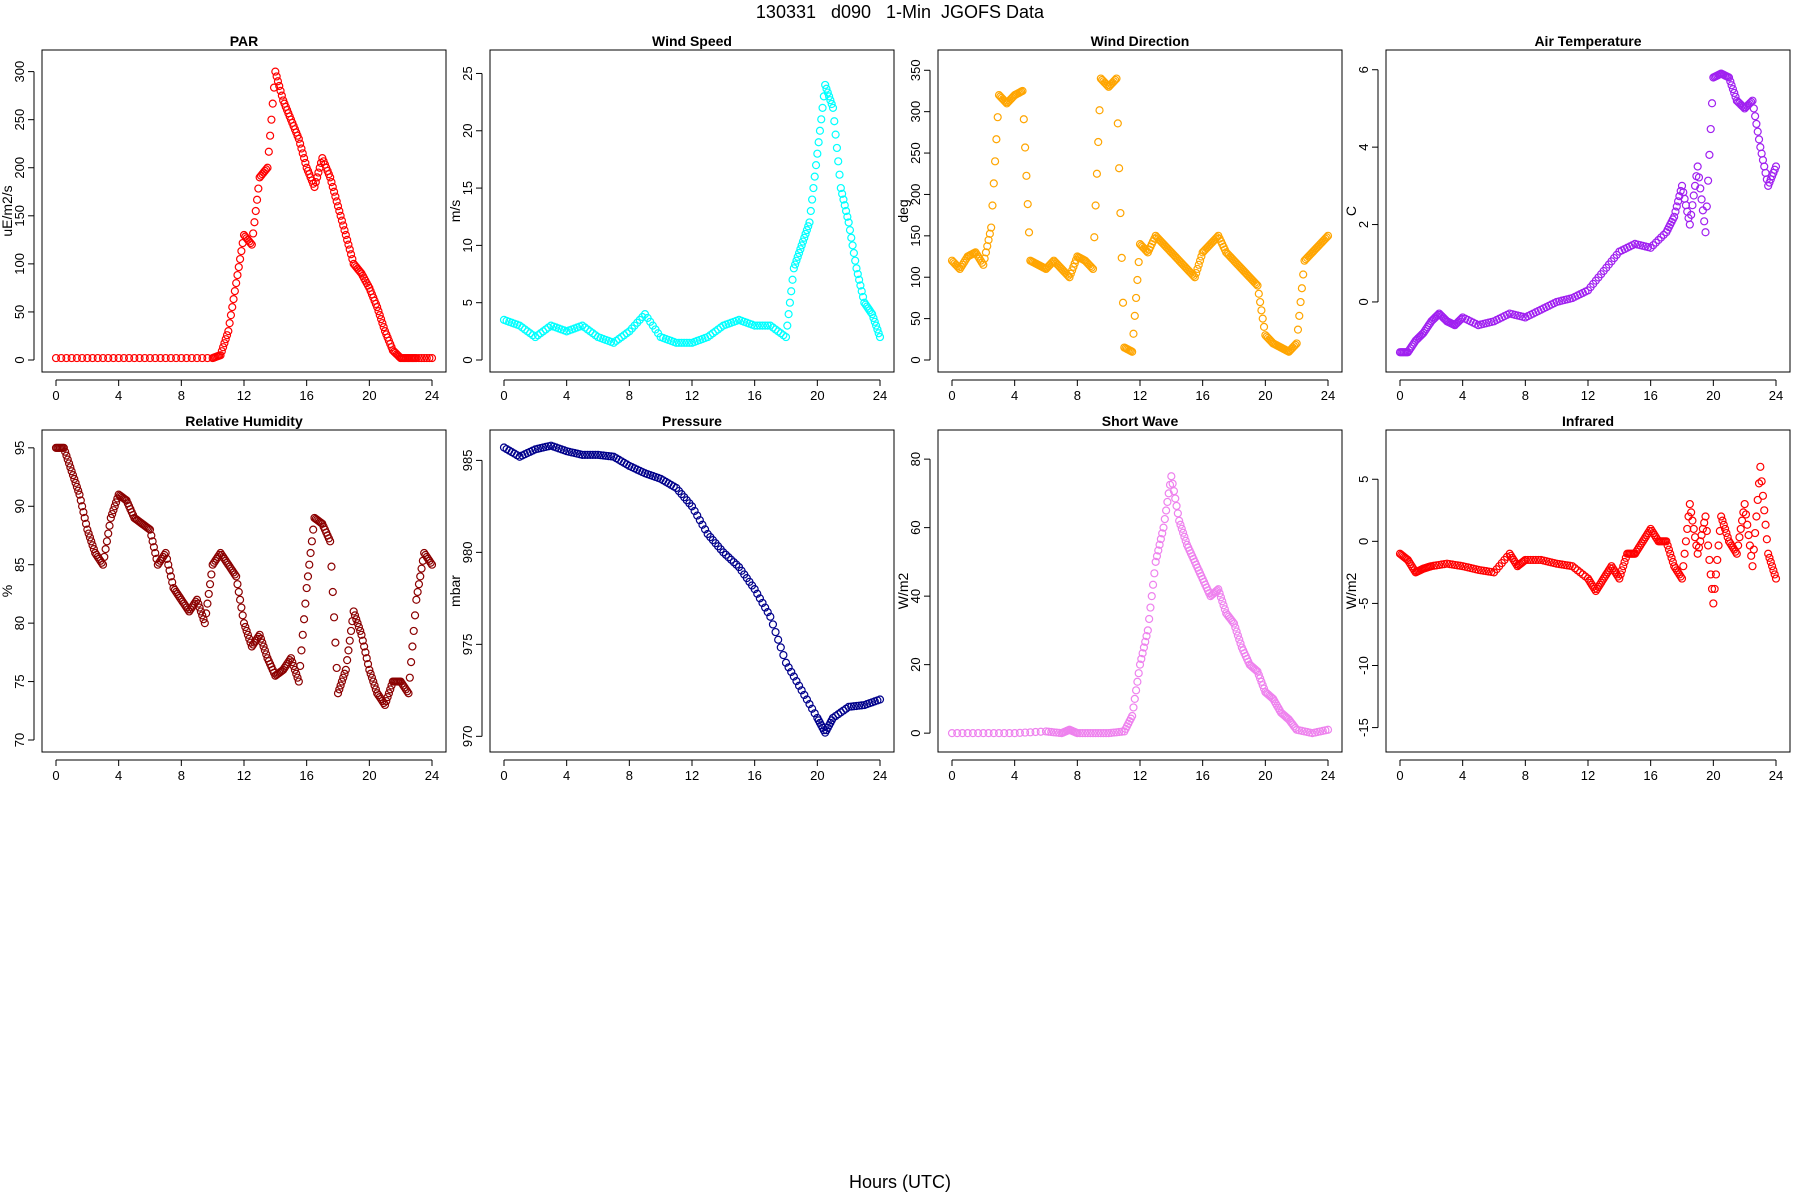  I want to click on panel-5: Pressure mbar 0 4 8 12 16 20 24 970 975 980 985, so click(671, 598).